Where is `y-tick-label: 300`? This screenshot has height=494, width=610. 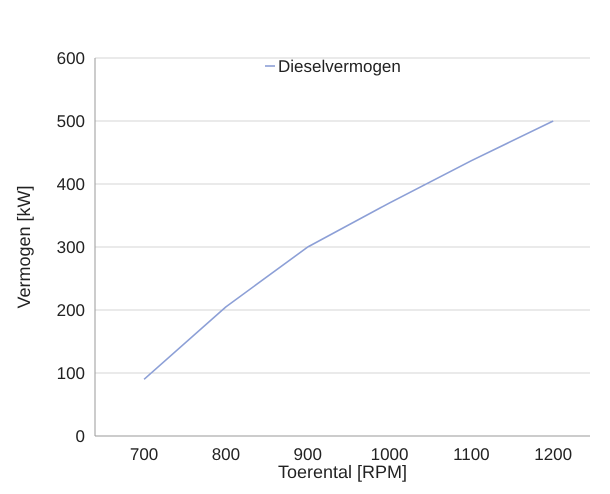
y-tick-label: 300 is located at coordinates (70, 247).